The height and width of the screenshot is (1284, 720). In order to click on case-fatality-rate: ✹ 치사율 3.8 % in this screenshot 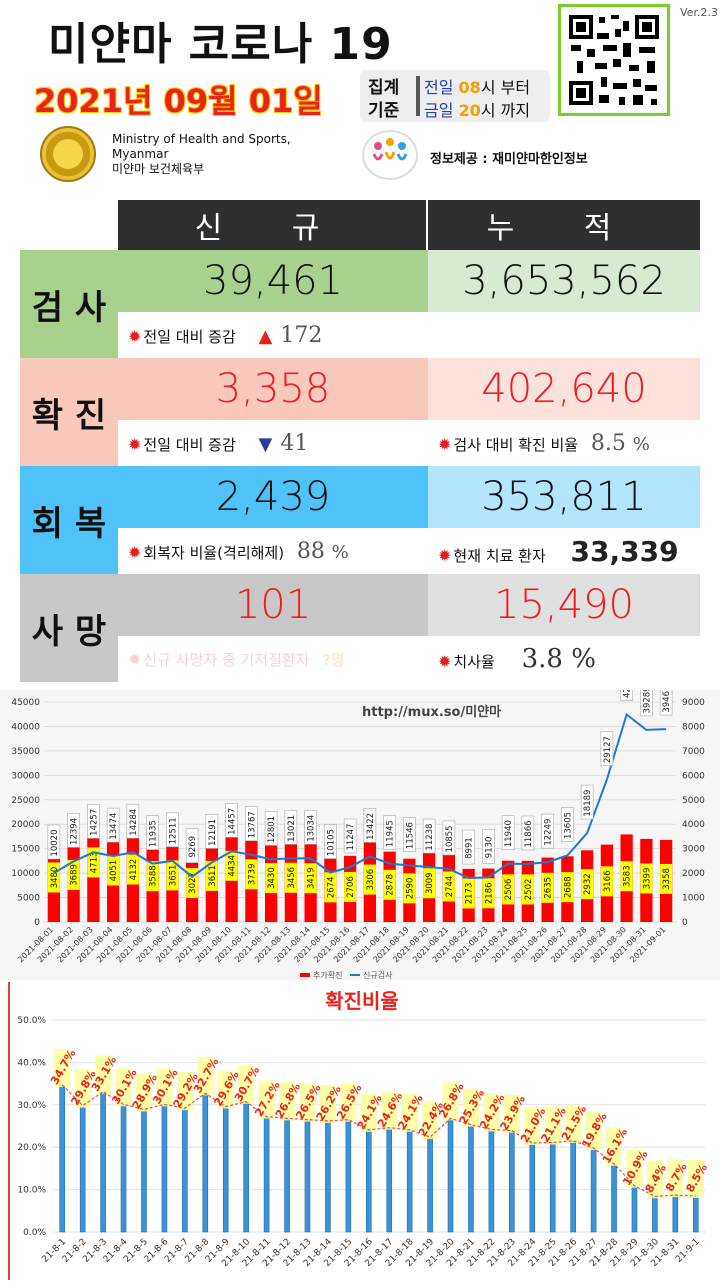, I will do `click(564, 659)`.